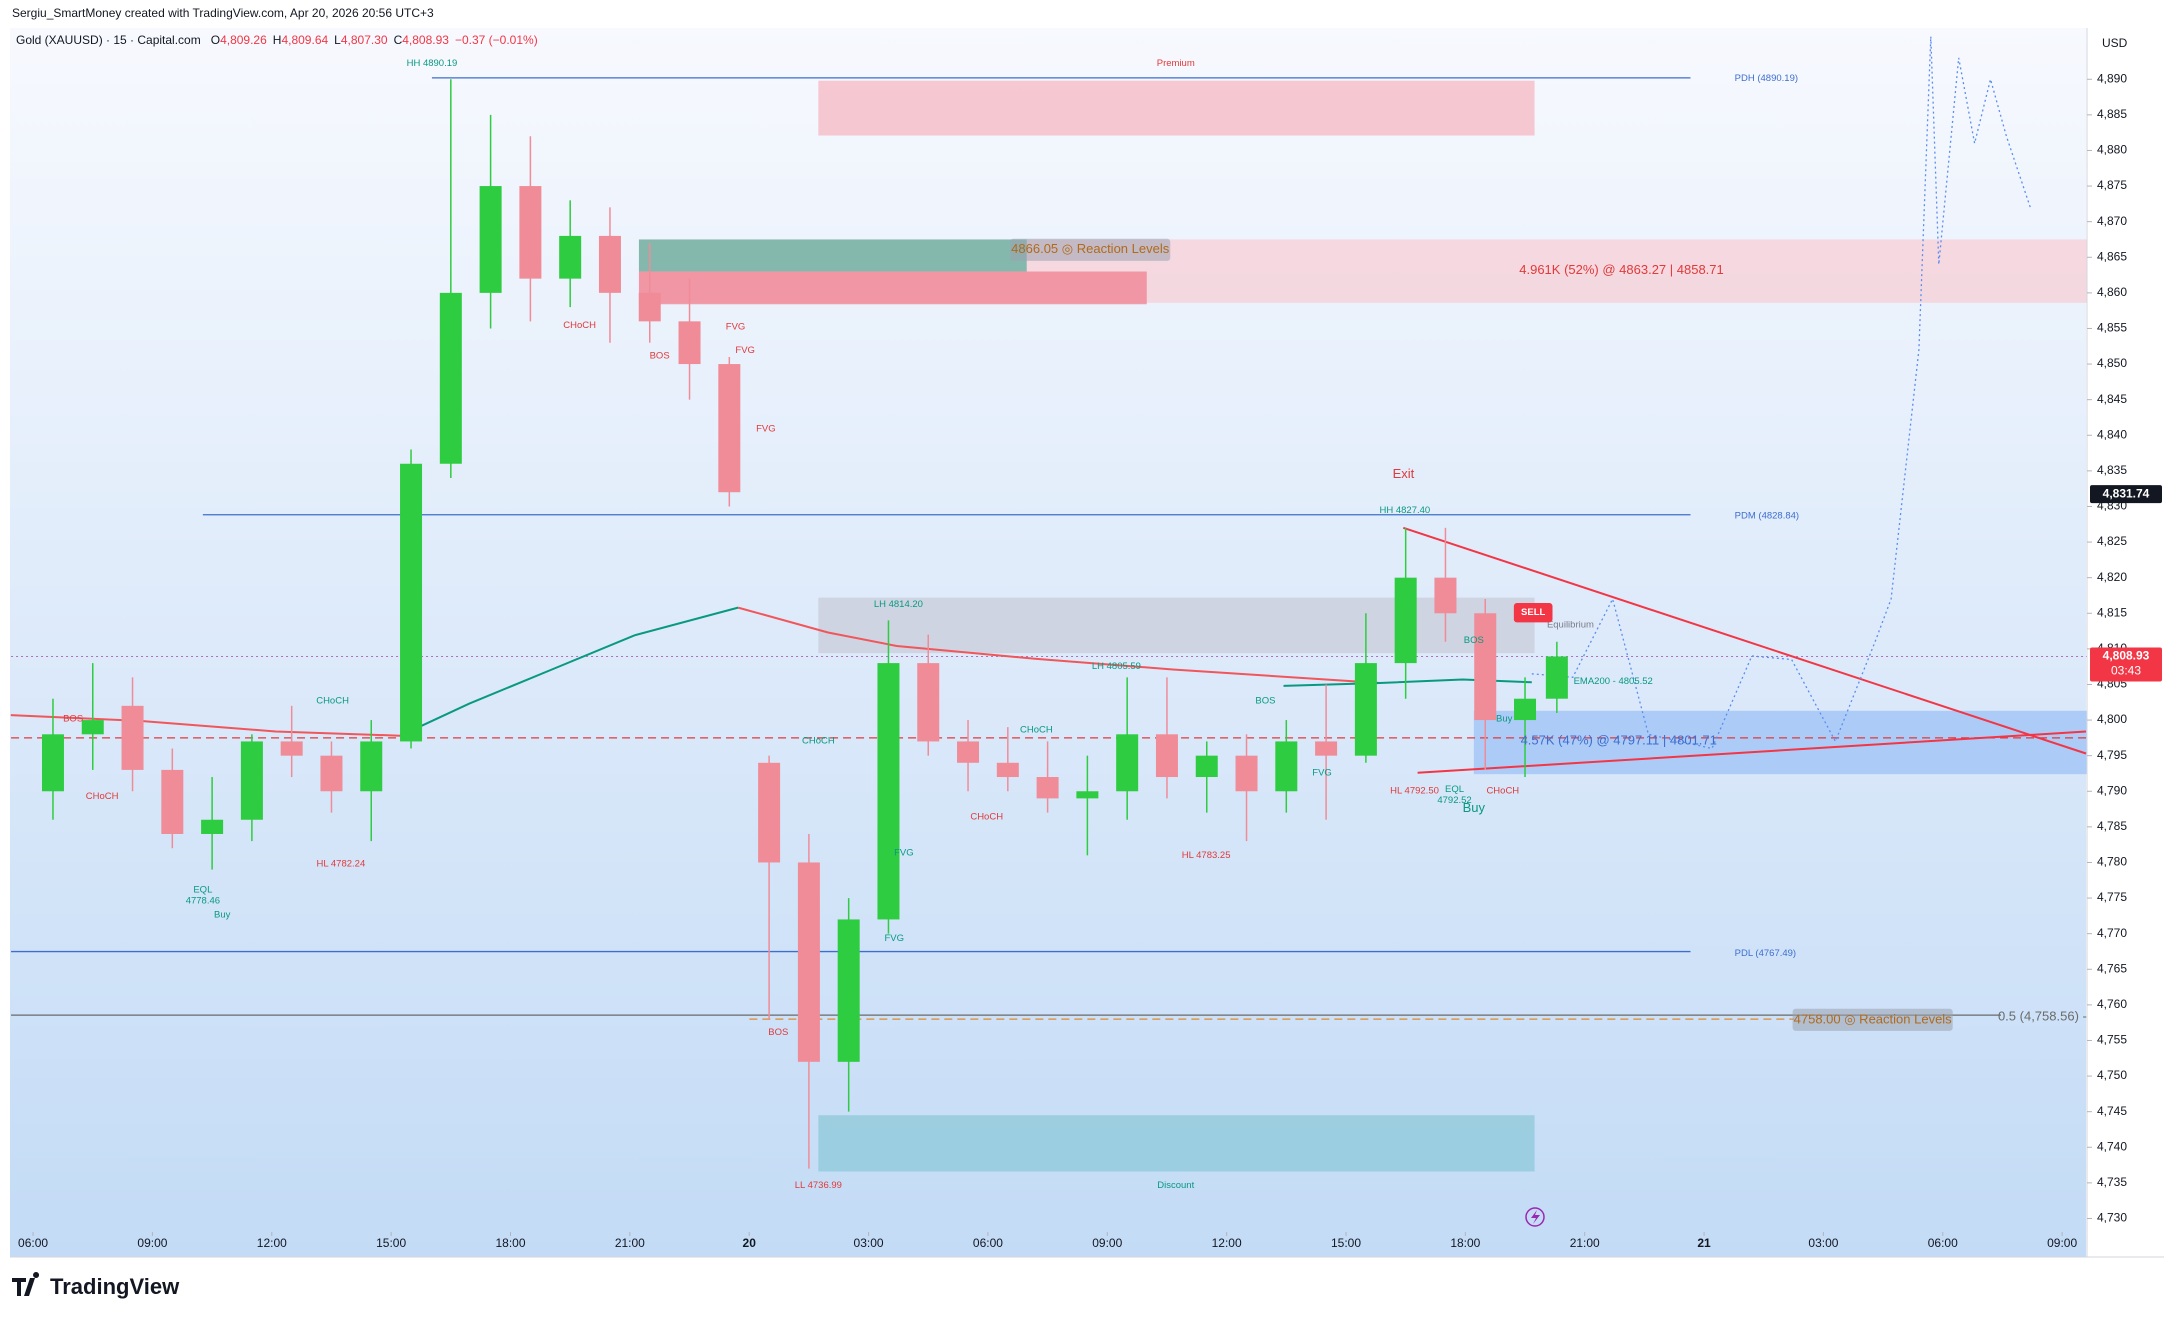 The height and width of the screenshot is (1318, 2164). What do you see at coordinates (1823, 1243) in the screenshot?
I see `x-tick-label: 03:00` at bounding box center [1823, 1243].